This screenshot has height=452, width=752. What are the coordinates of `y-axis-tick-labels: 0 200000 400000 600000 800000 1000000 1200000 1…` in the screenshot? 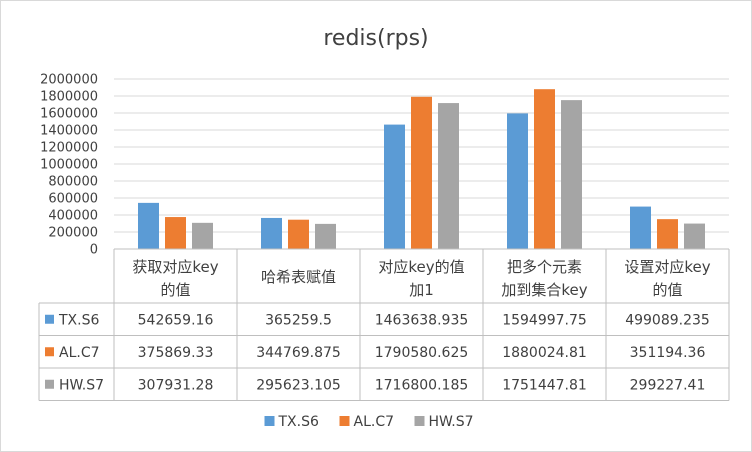 It's located at (69, 165).